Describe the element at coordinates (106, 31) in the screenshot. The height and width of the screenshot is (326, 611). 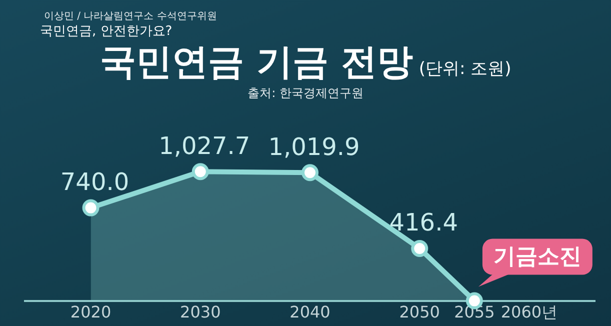
I see `text: 국민연금, 안전한가요?` at that location.